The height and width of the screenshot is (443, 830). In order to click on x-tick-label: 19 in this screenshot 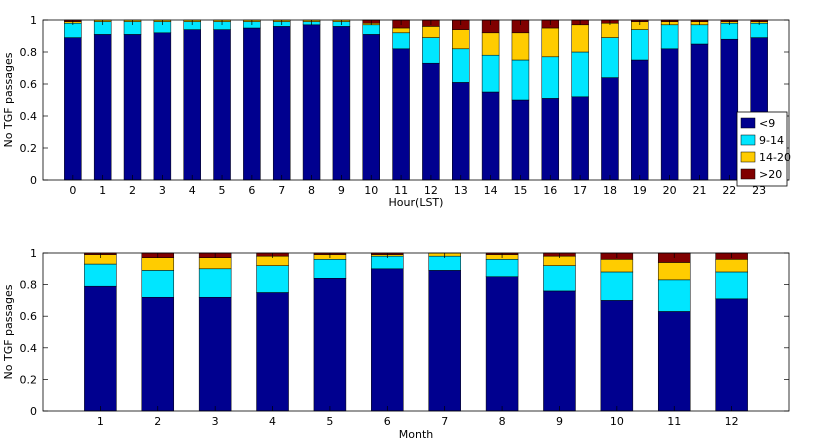, I will do `click(640, 190)`.